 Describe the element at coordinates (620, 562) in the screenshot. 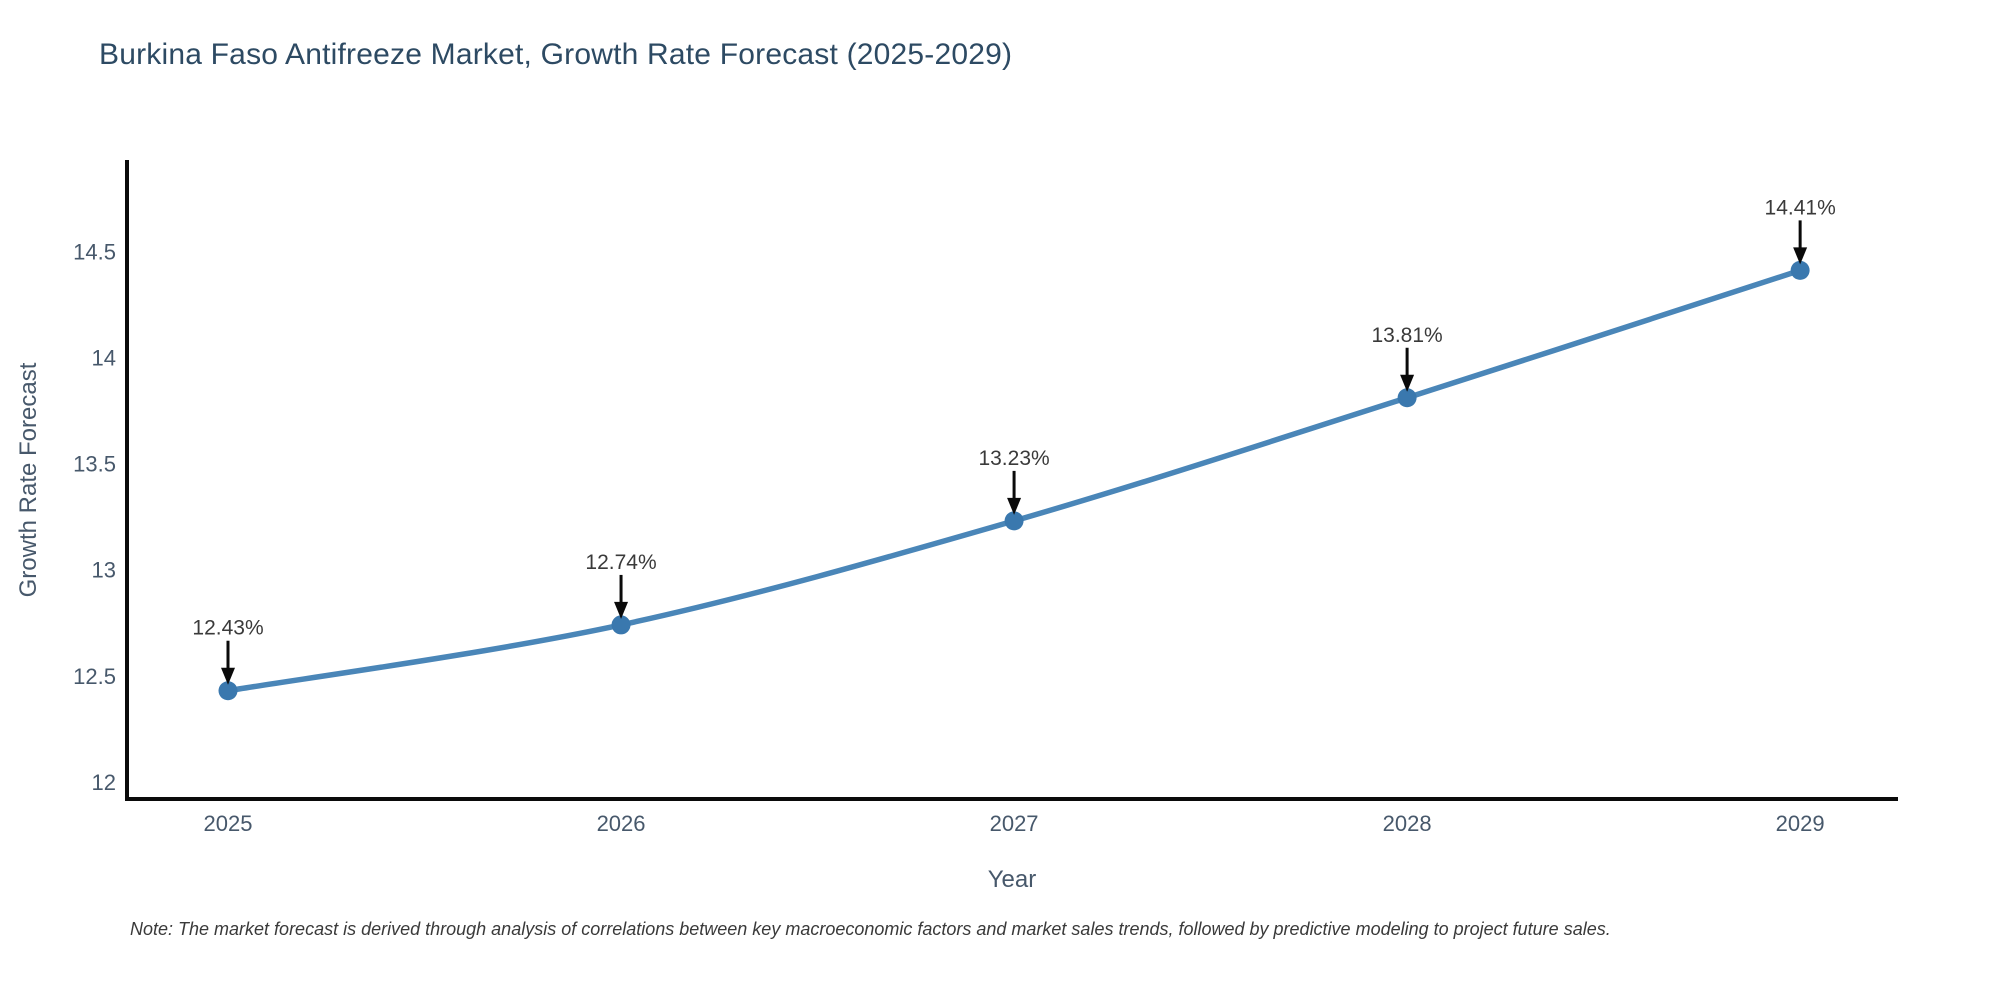

I see `annotation-label: 12.74%` at that location.